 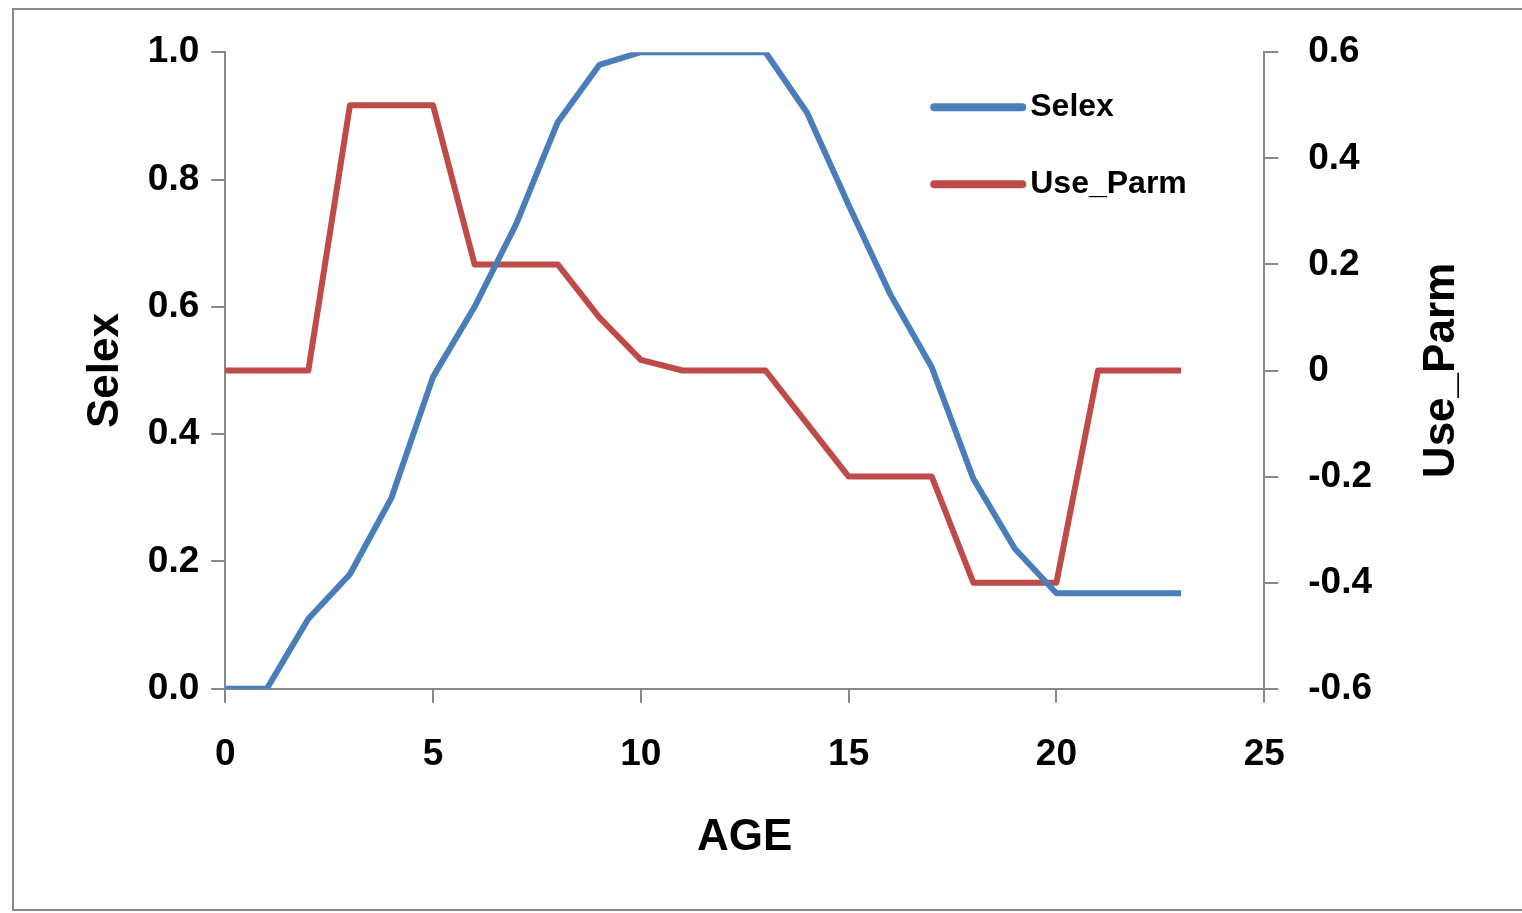 What do you see at coordinates (1439, 370) in the screenshot?
I see `y2-axis-title: Use_Parm` at bounding box center [1439, 370].